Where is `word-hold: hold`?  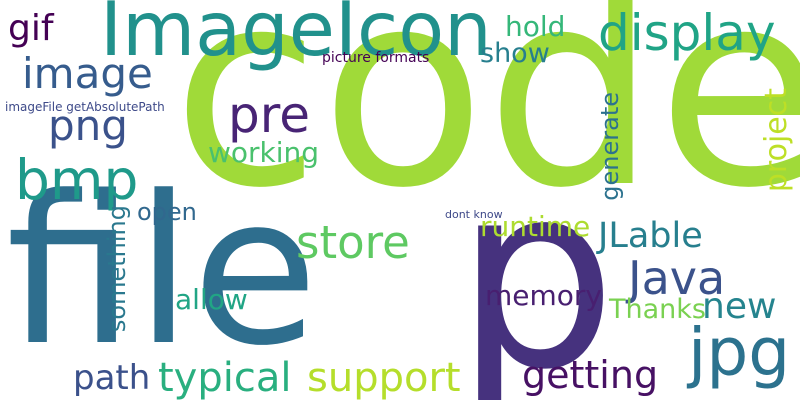
word-hold: hold is located at coordinates (535, 26).